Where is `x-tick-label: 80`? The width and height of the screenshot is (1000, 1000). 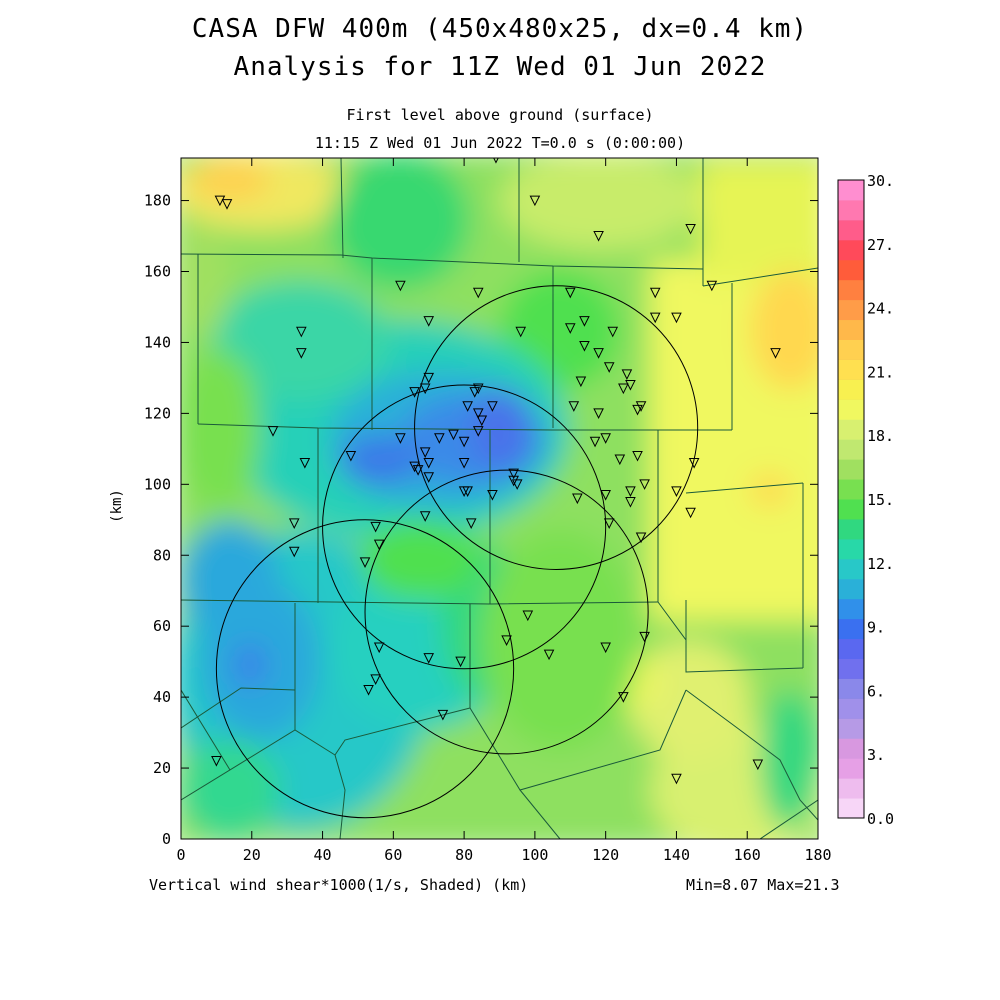
x-tick-label: 80 is located at coordinates (464, 855).